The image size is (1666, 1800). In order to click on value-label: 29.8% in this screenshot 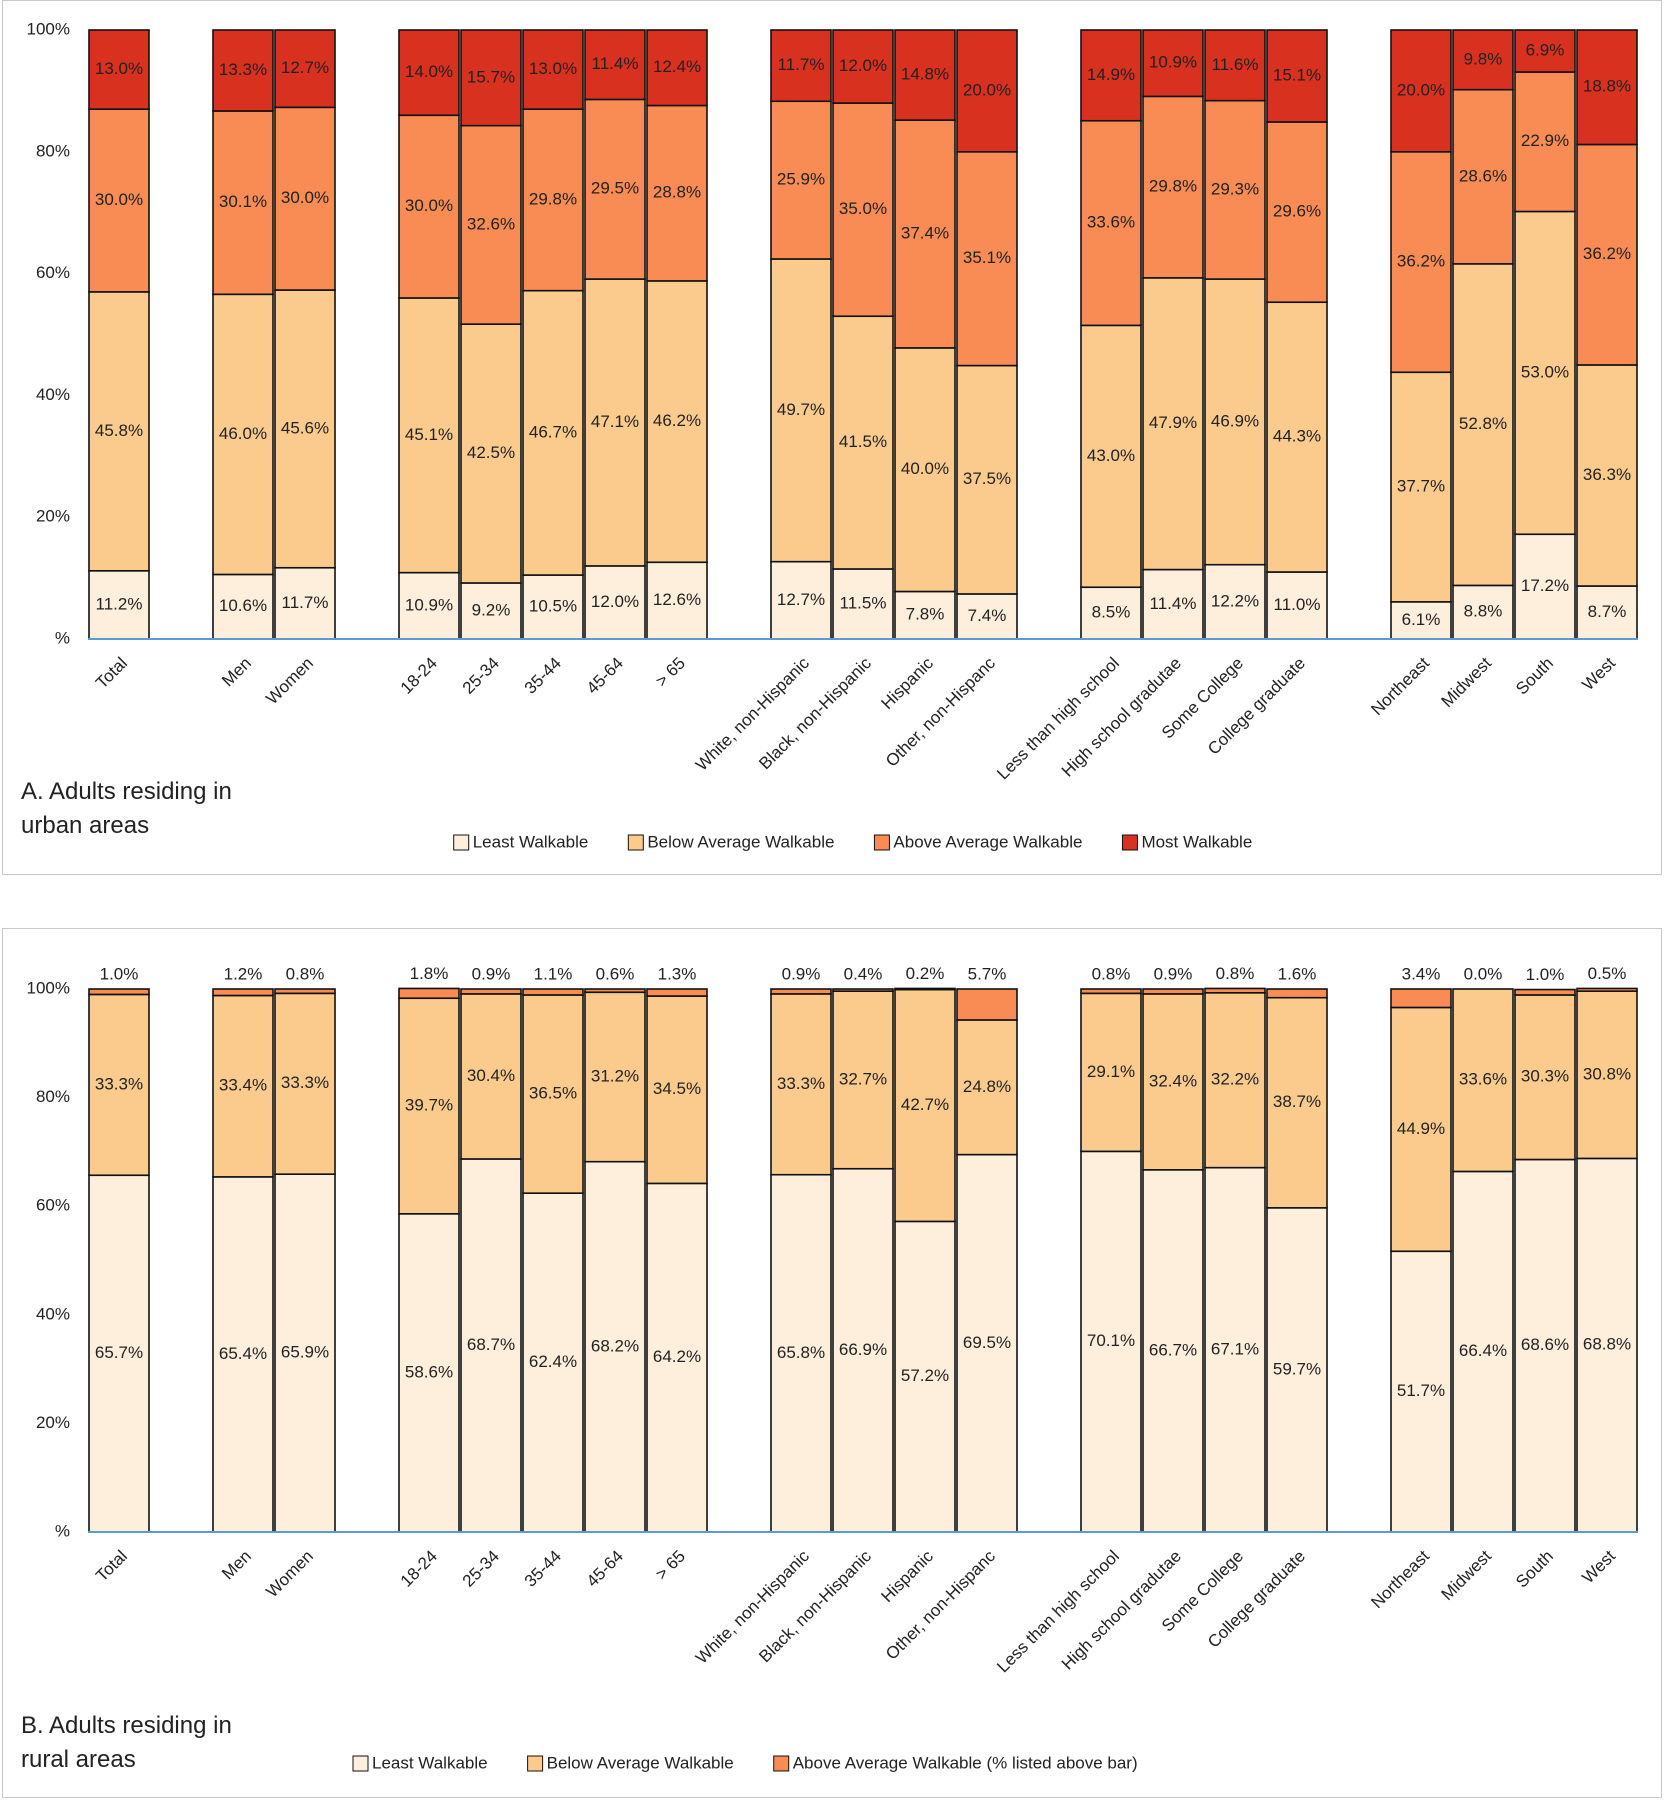, I will do `click(1173, 186)`.